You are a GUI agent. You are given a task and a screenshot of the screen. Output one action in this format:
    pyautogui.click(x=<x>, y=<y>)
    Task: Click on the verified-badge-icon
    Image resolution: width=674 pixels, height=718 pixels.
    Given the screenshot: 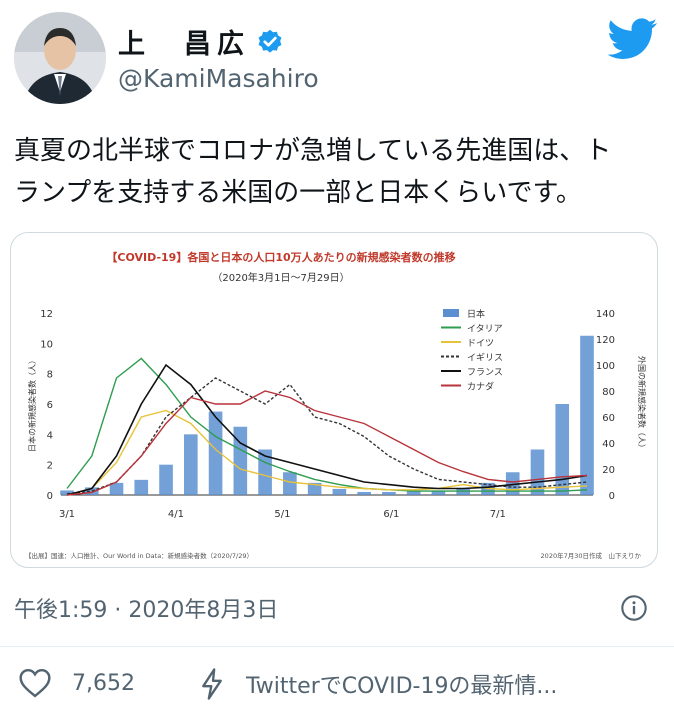 What is the action you would take?
    pyautogui.click(x=270, y=41)
    